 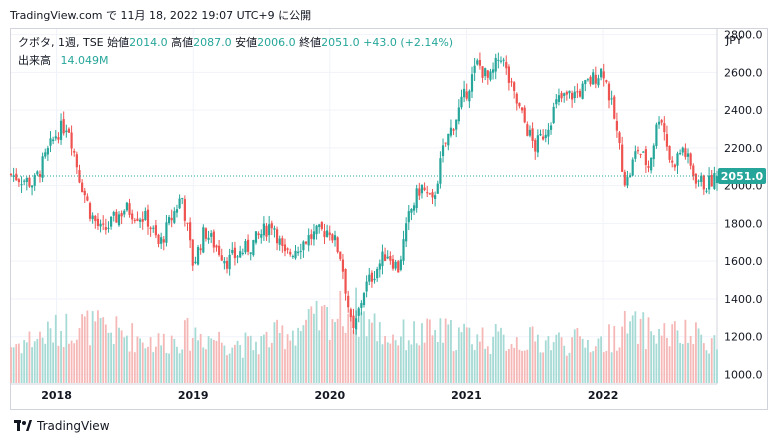 What do you see at coordinates (340, 42) in the screenshot?
I see `close-value: 2051.0` at bounding box center [340, 42].